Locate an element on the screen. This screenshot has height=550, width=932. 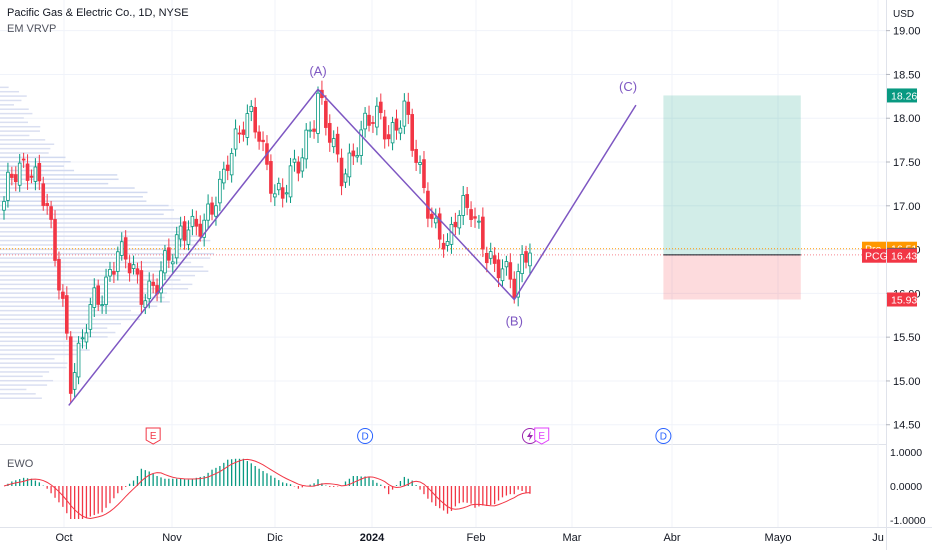
indicator-label: EM VRVP is located at coordinates (32, 29).